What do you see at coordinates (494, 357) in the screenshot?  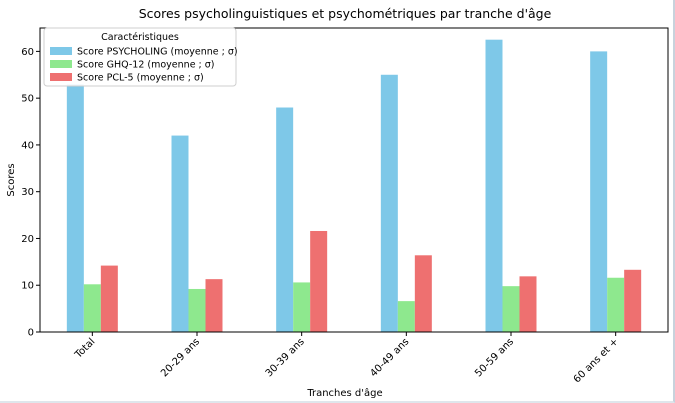 I see `x-tick-label: 50-59 ans` at bounding box center [494, 357].